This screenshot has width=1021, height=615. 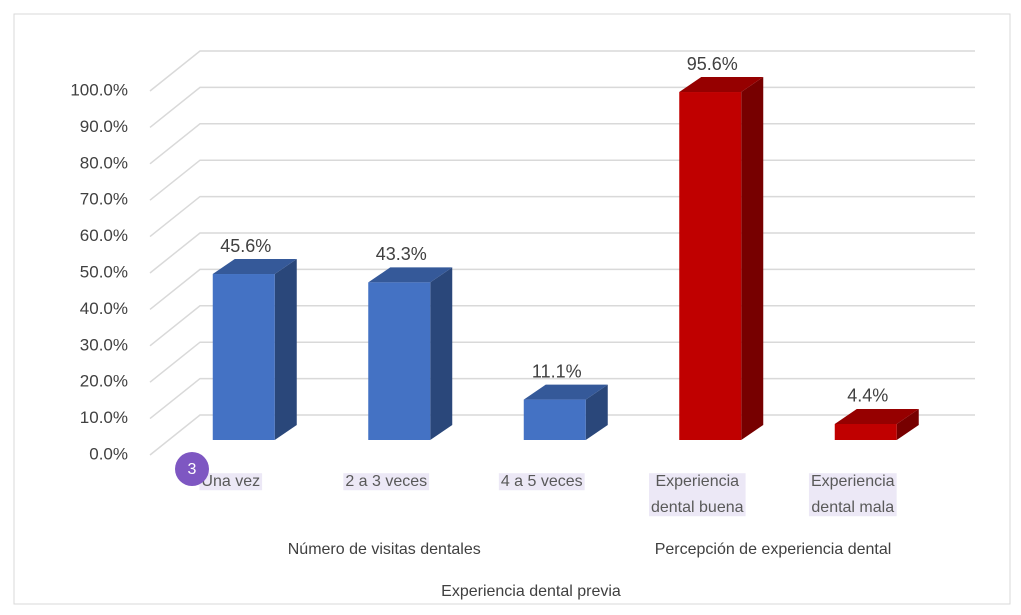 I want to click on group-label: Percepción de experiencia dental, so click(x=773, y=549).